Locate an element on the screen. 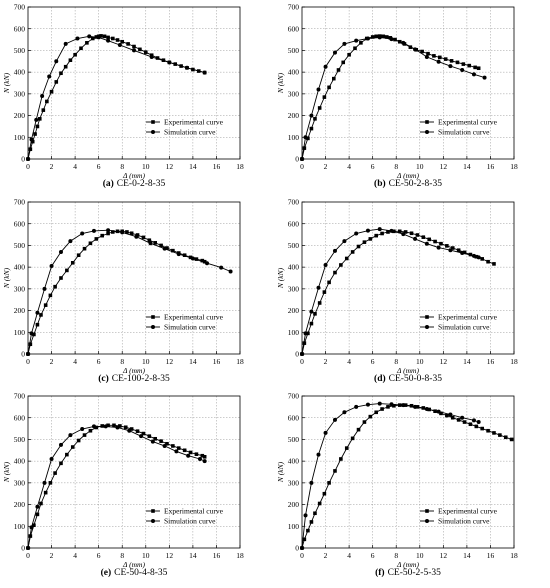  x-axis-label: Δ (mm) is located at coordinates (407, 370).